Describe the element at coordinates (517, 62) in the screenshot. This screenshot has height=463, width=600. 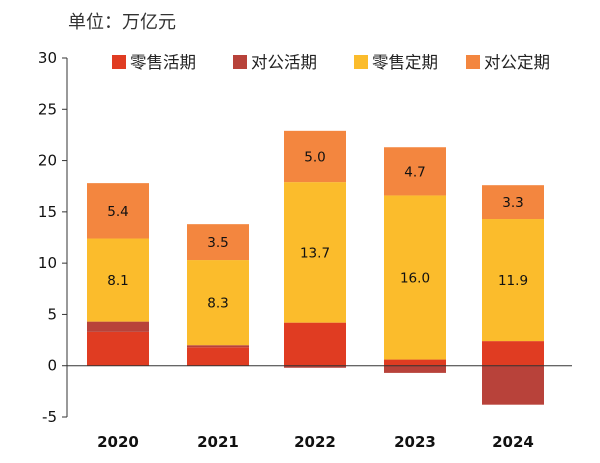
I see `legend-label: 对公定期` at that location.